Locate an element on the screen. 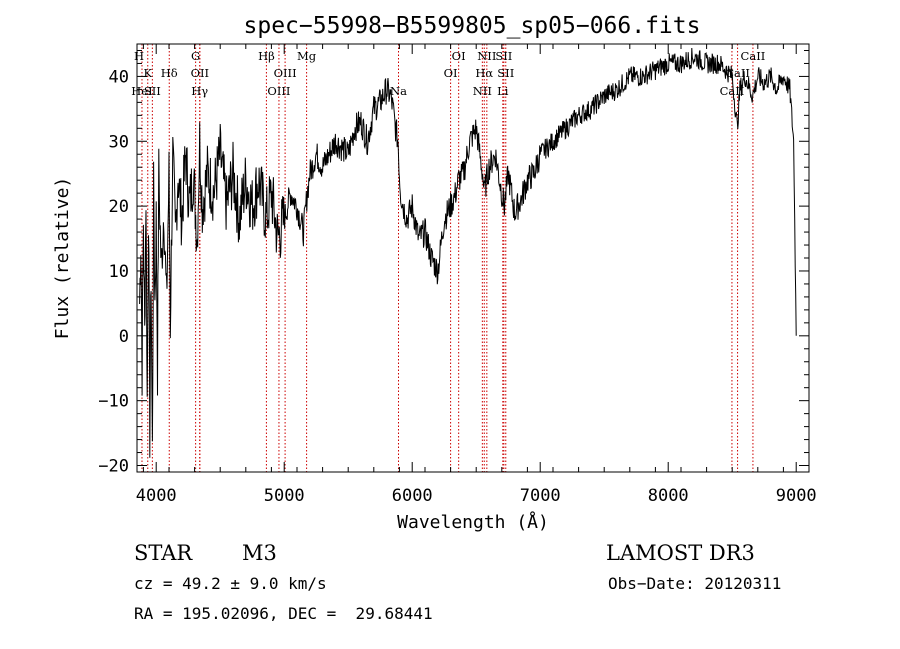 This screenshot has width=900, height=649. line-marker-label-9: OIII is located at coordinates (285, 73).